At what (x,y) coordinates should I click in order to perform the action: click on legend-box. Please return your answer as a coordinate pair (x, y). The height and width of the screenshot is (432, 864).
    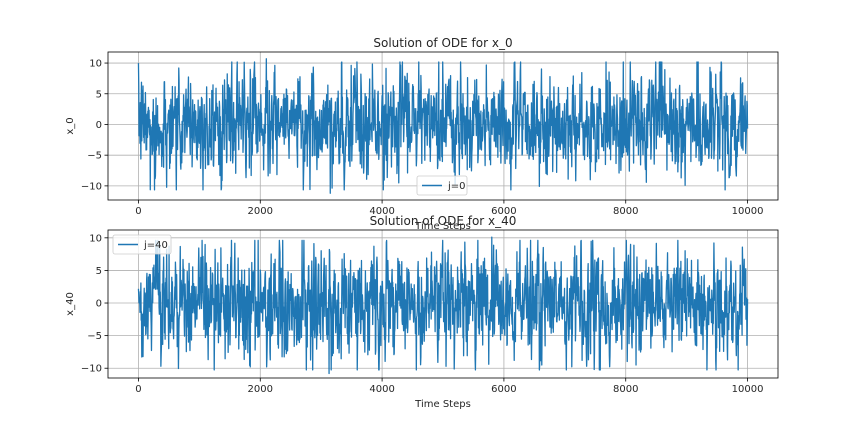
    Looking at the image, I should click on (142, 244).